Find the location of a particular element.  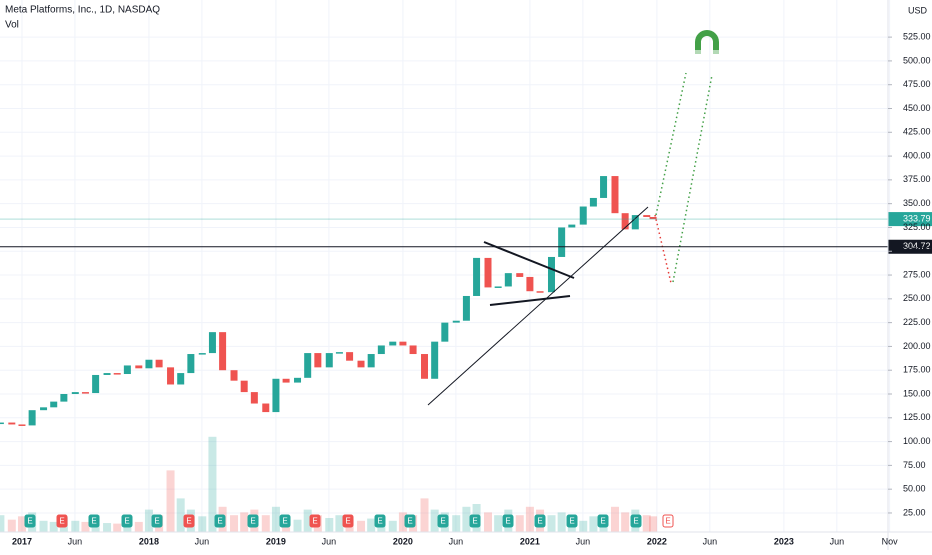

y-tick-label: 50.00 is located at coordinates (914, 489).